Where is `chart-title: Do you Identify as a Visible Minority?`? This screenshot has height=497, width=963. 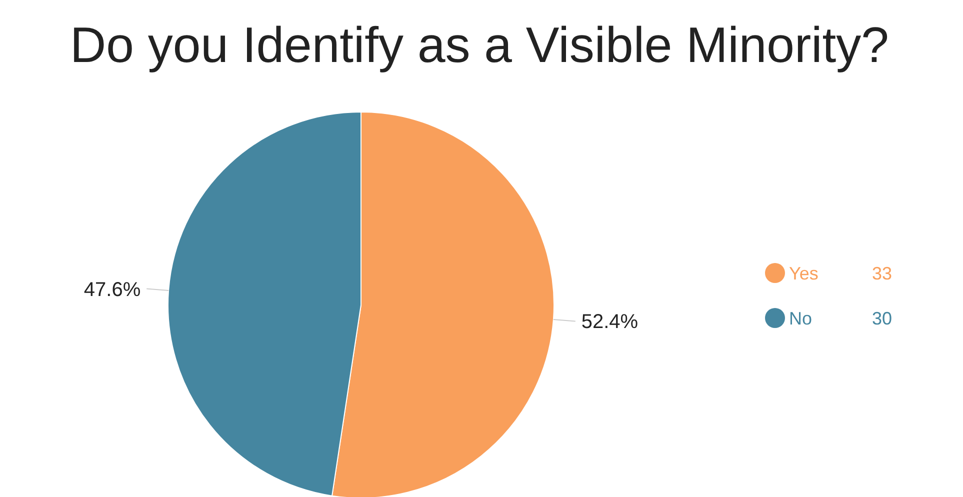 chart-title: Do you Identify as a Visible Minority? is located at coordinates (479, 45).